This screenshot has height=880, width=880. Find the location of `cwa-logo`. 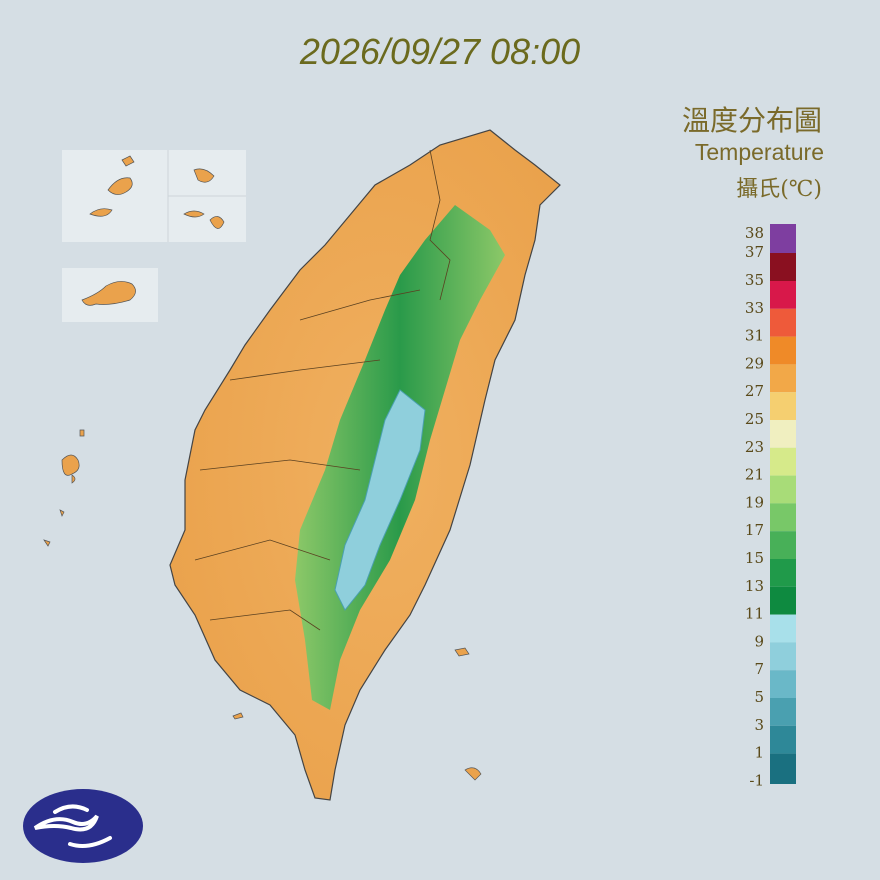

cwa-logo is located at coordinates (83, 826).